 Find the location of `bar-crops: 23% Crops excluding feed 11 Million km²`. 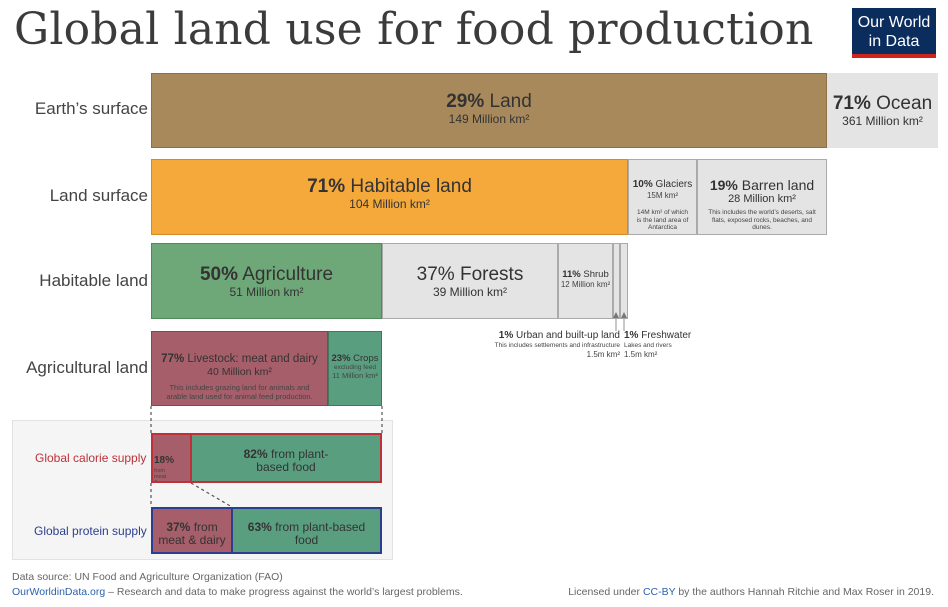

bar-crops: 23% Crops excluding feed 11 Million km² is located at coordinates (355, 368).